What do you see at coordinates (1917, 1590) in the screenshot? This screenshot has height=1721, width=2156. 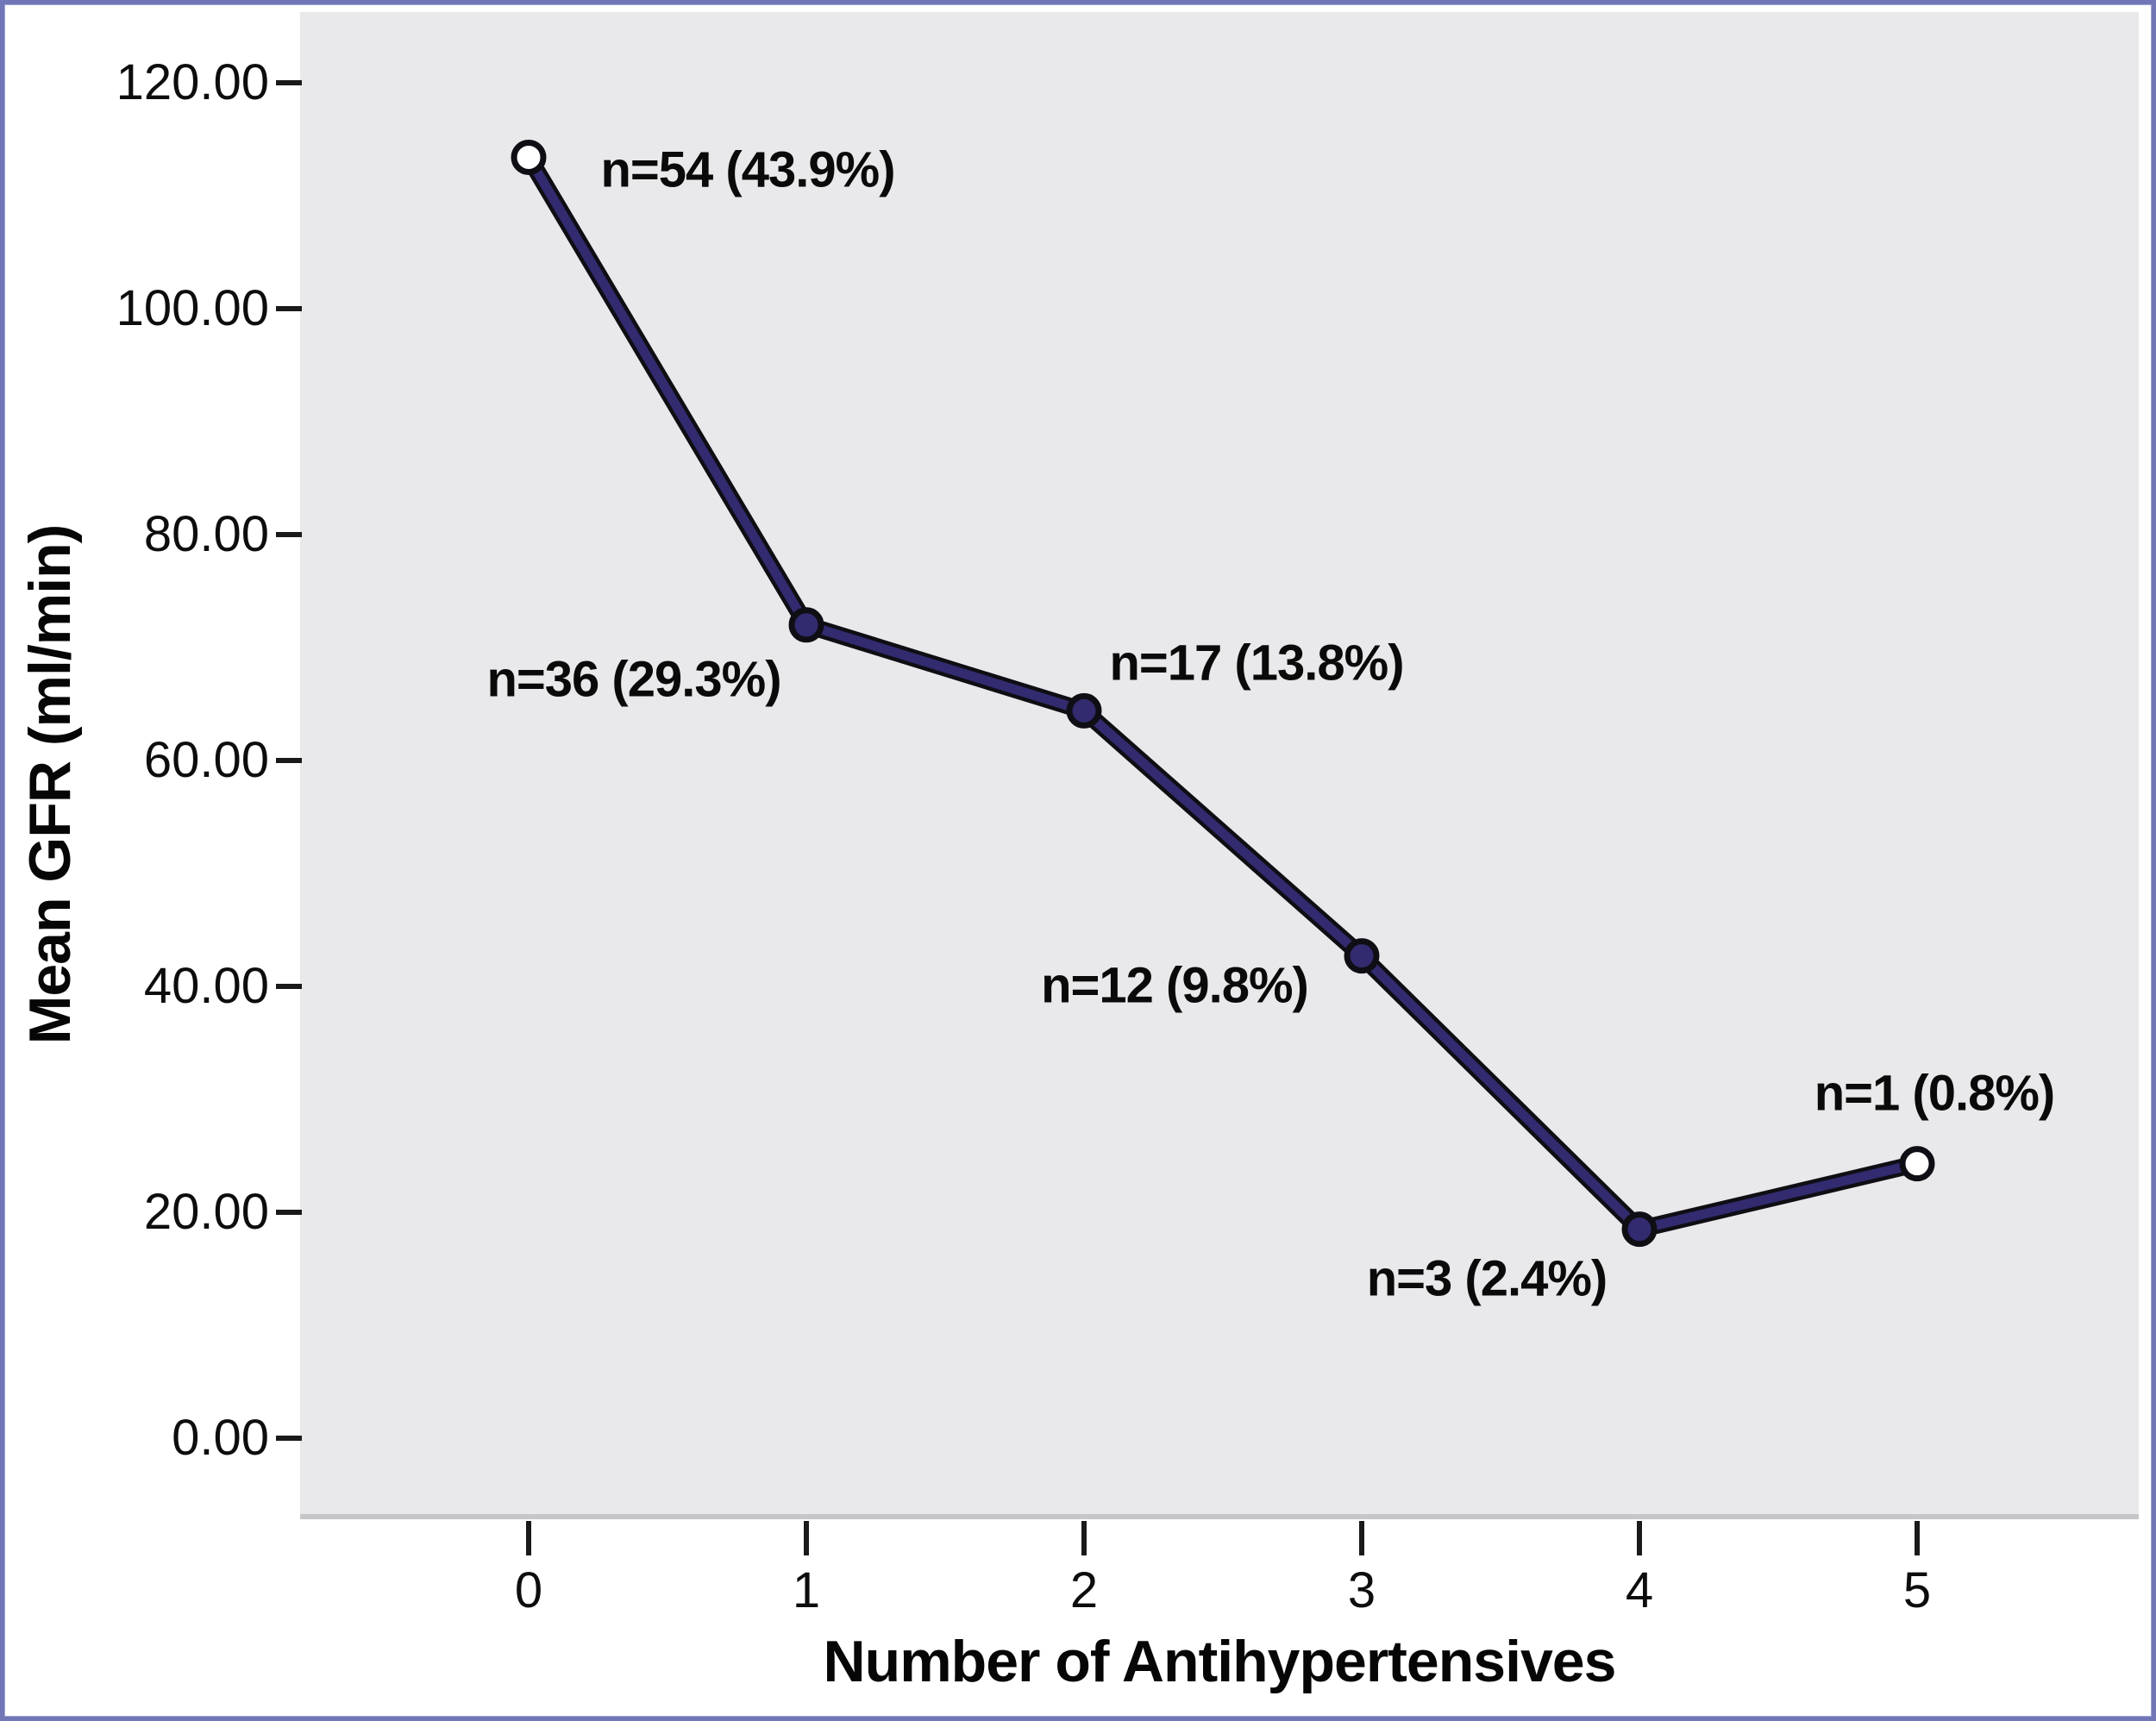 I see `x-tick-label: 5` at bounding box center [1917, 1590].